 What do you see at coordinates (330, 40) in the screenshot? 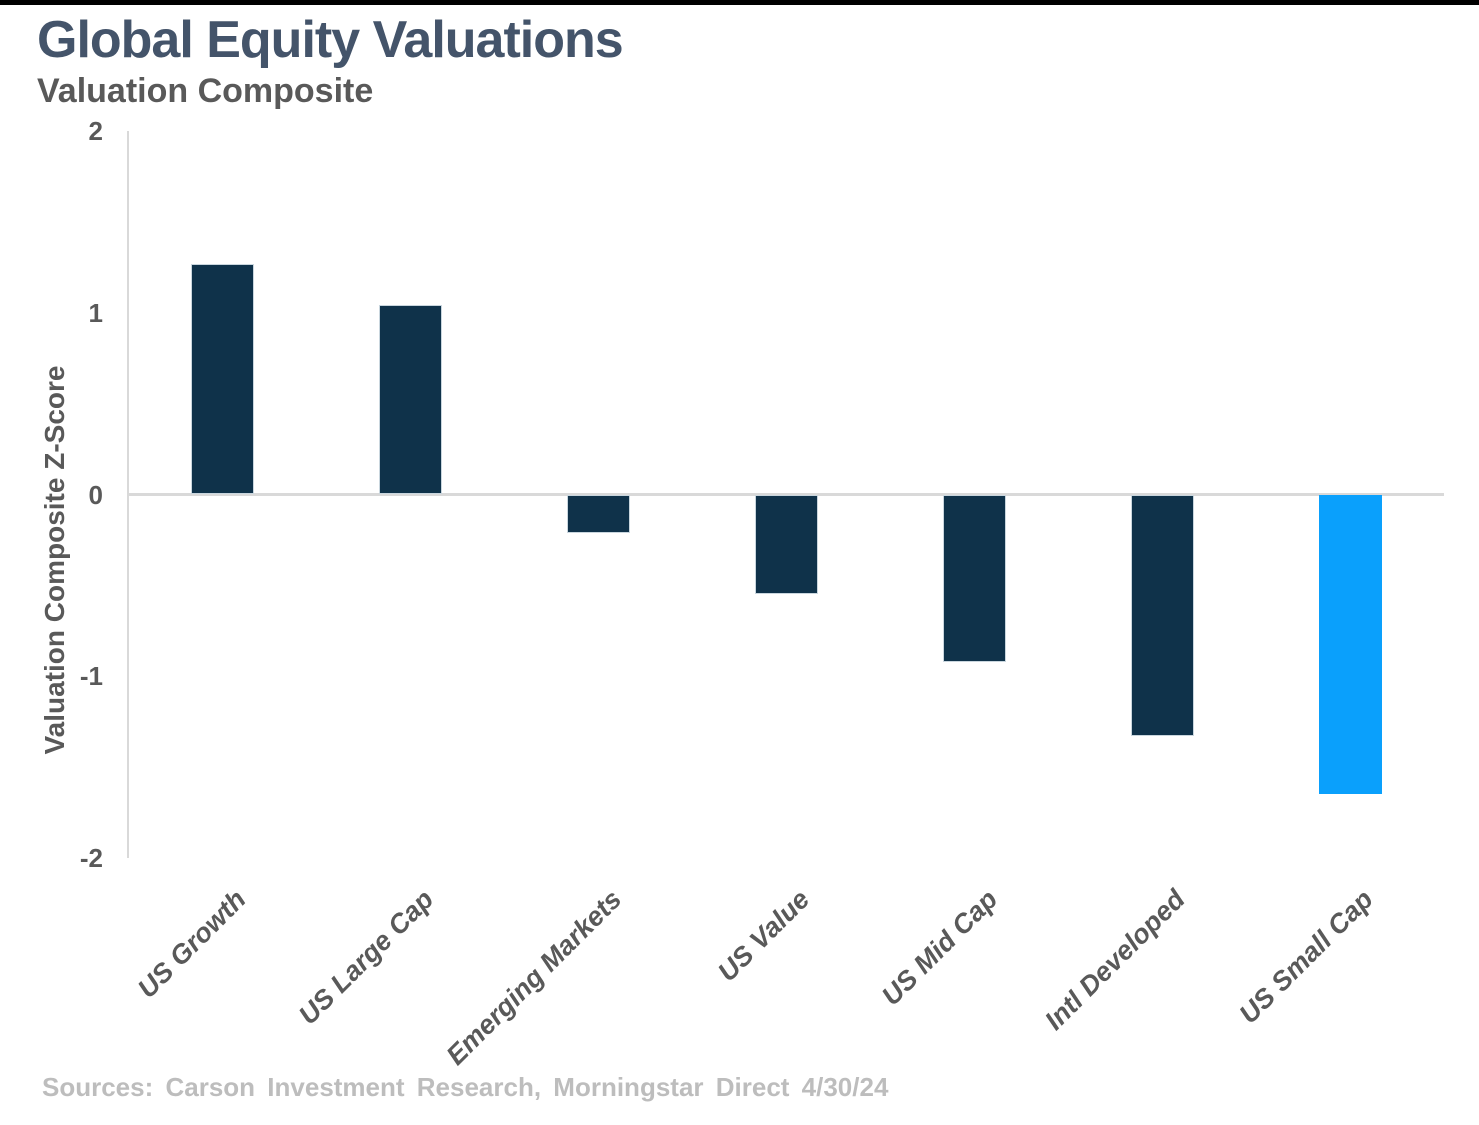
I see `chart-title: Global Equity Valuations` at bounding box center [330, 40].